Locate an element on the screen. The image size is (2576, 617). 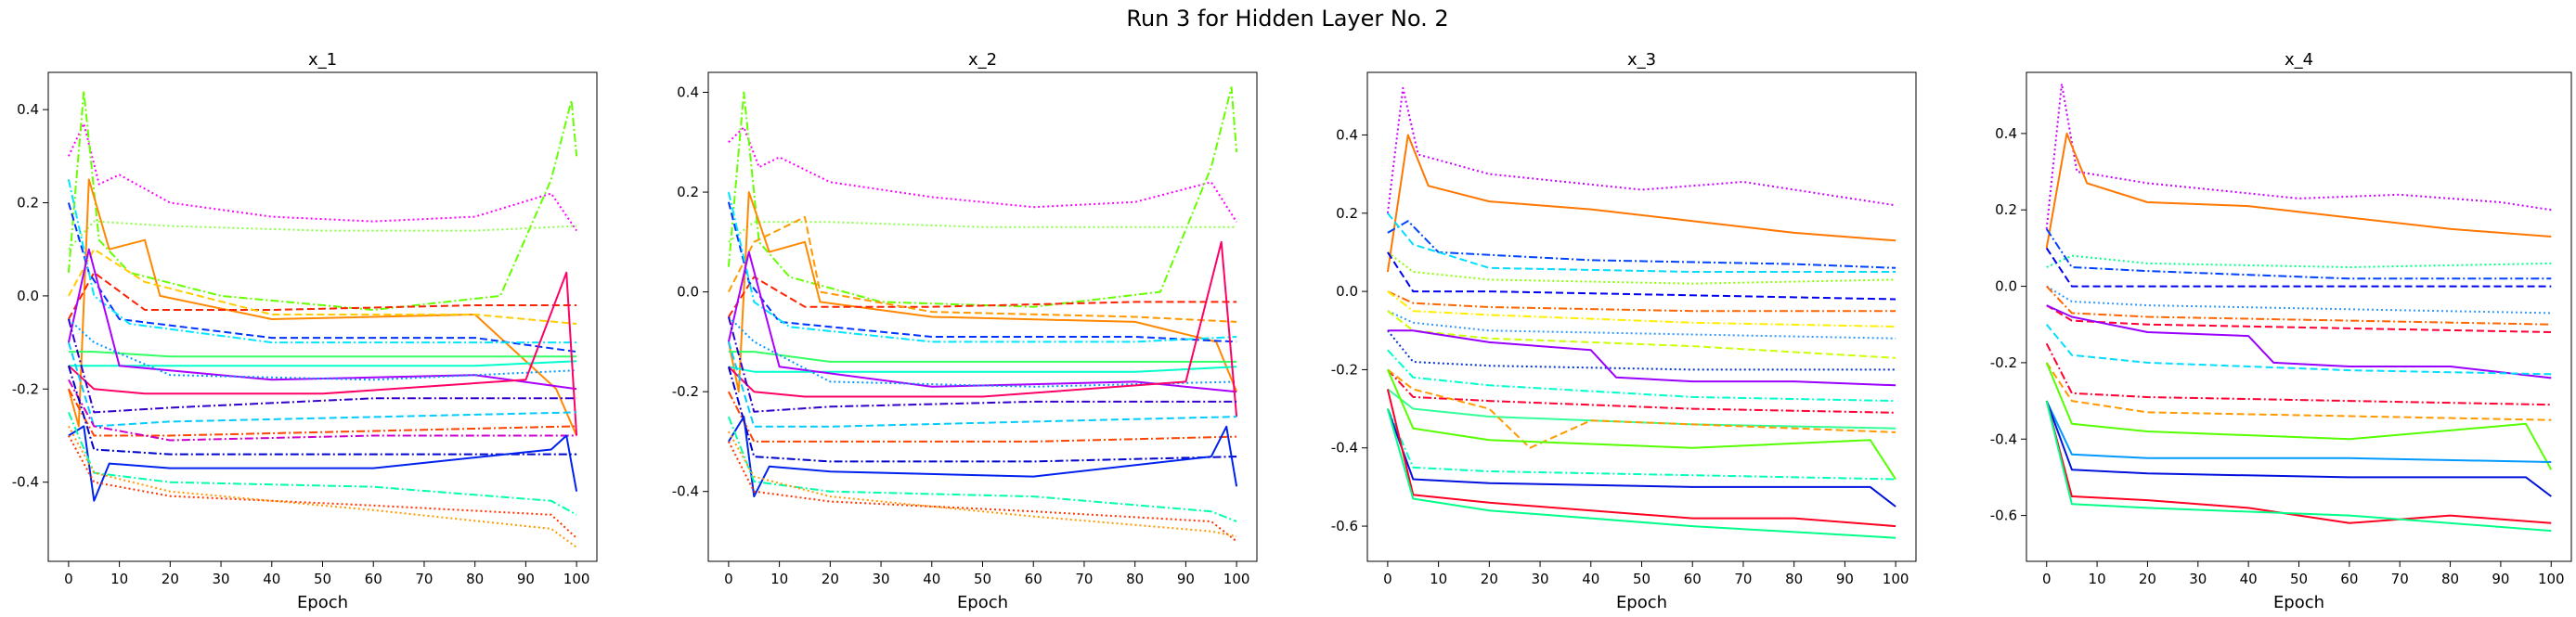
x-tick-label: 20 is located at coordinates (2147, 579).